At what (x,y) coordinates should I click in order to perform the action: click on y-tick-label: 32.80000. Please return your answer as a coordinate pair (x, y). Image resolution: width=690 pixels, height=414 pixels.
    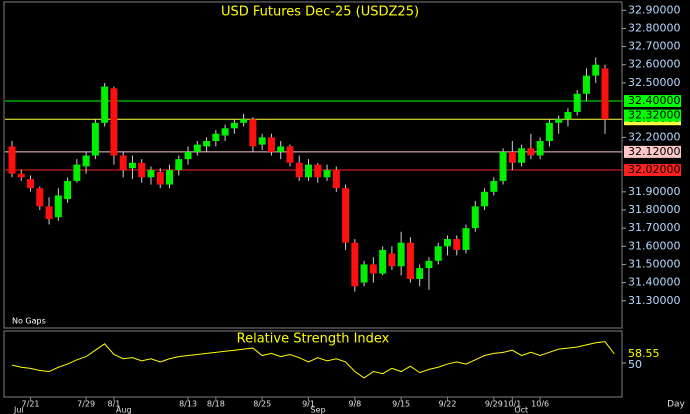
    Looking at the image, I should click on (654, 27).